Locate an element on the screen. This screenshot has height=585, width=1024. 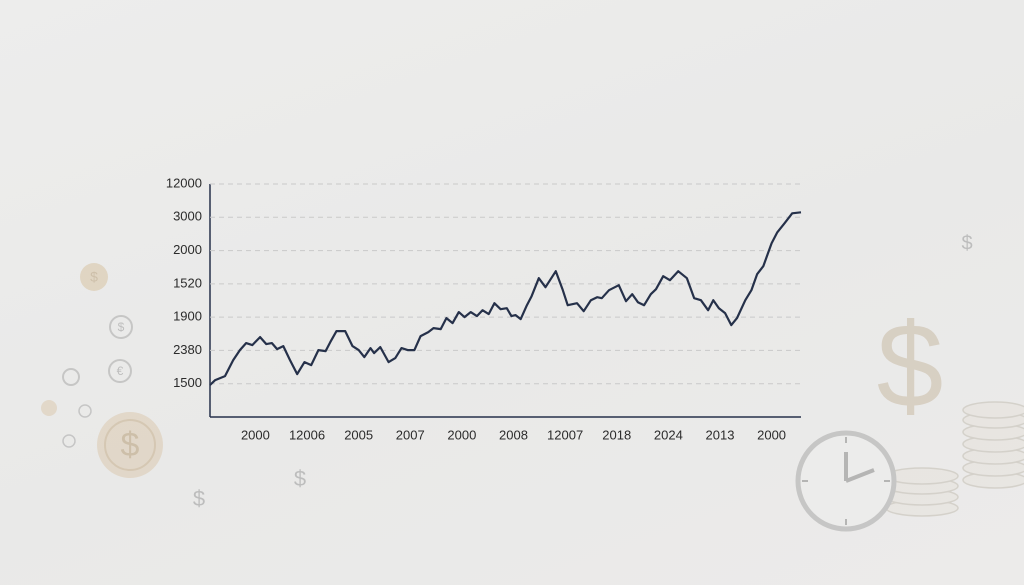
x-tick-label: 2005 is located at coordinates (358, 434).